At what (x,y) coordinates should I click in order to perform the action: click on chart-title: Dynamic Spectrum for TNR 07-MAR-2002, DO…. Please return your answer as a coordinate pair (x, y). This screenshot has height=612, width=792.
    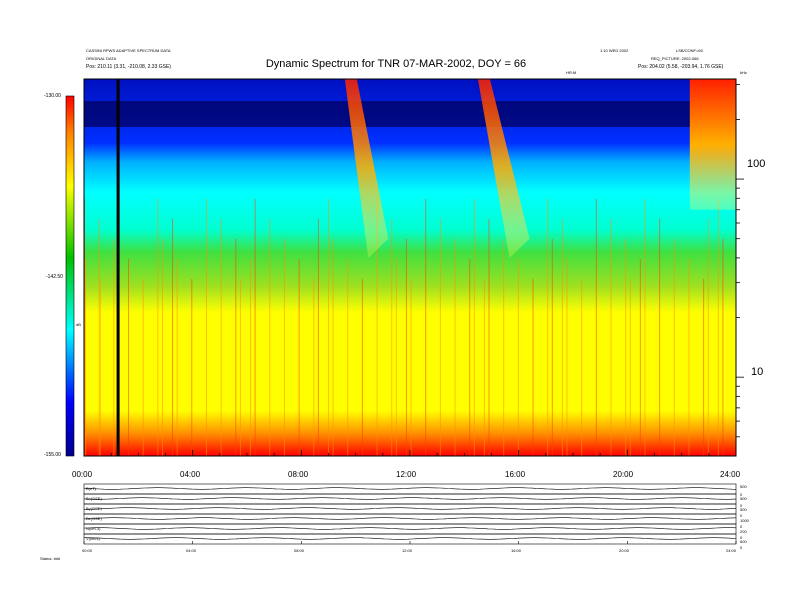
    Looking at the image, I should click on (396, 64).